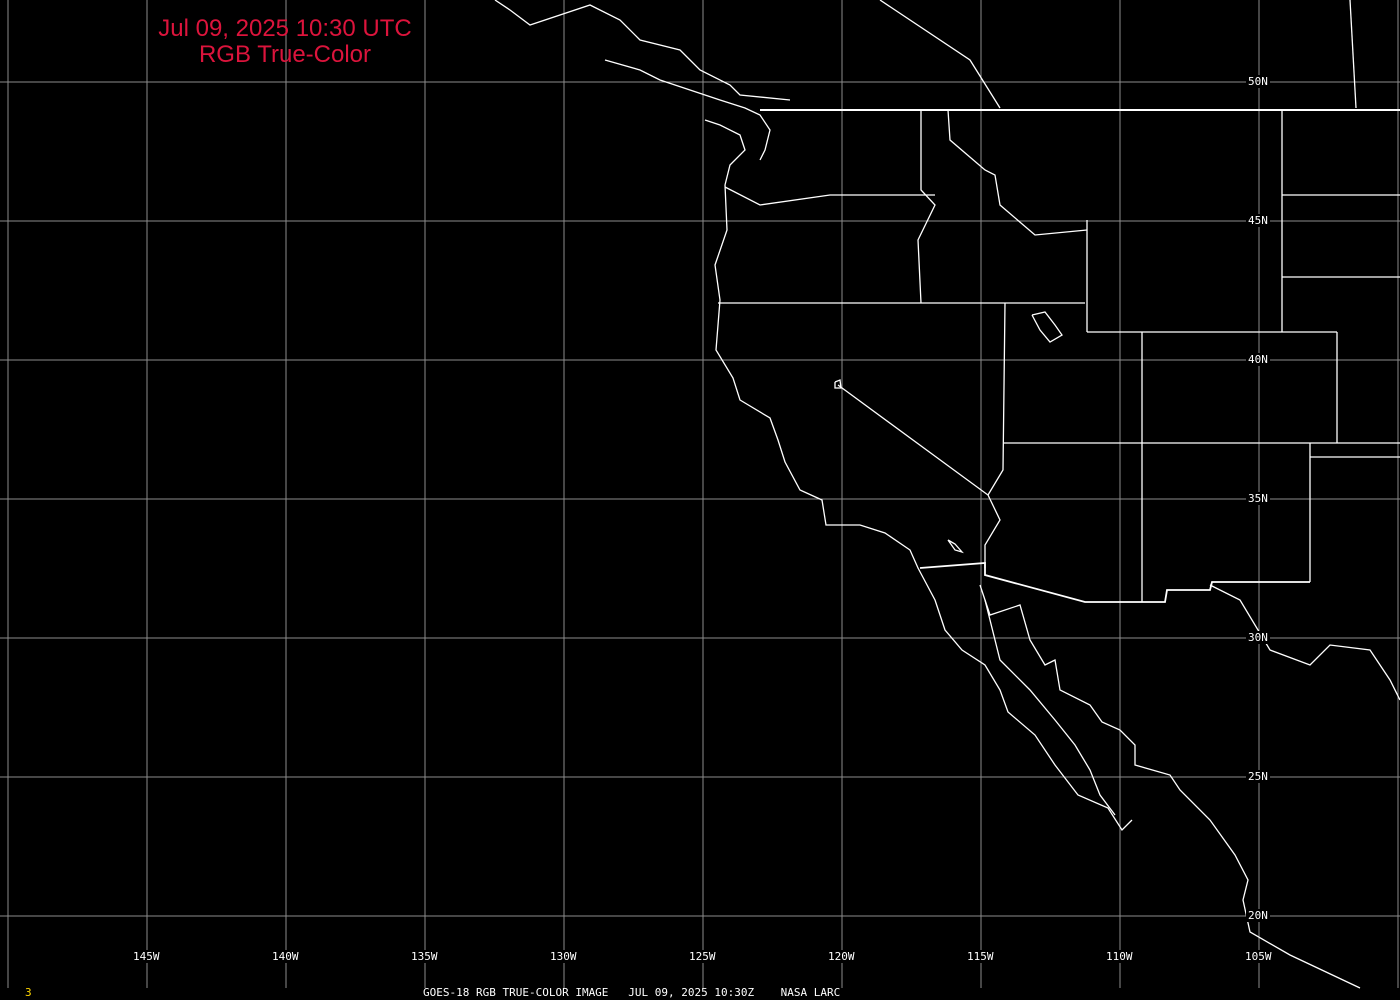 The height and width of the screenshot is (1000, 1400). What do you see at coordinates (1017, 172) in the screenshot?
I see `idaho-montana-border` at bounding box center [1017, 172].